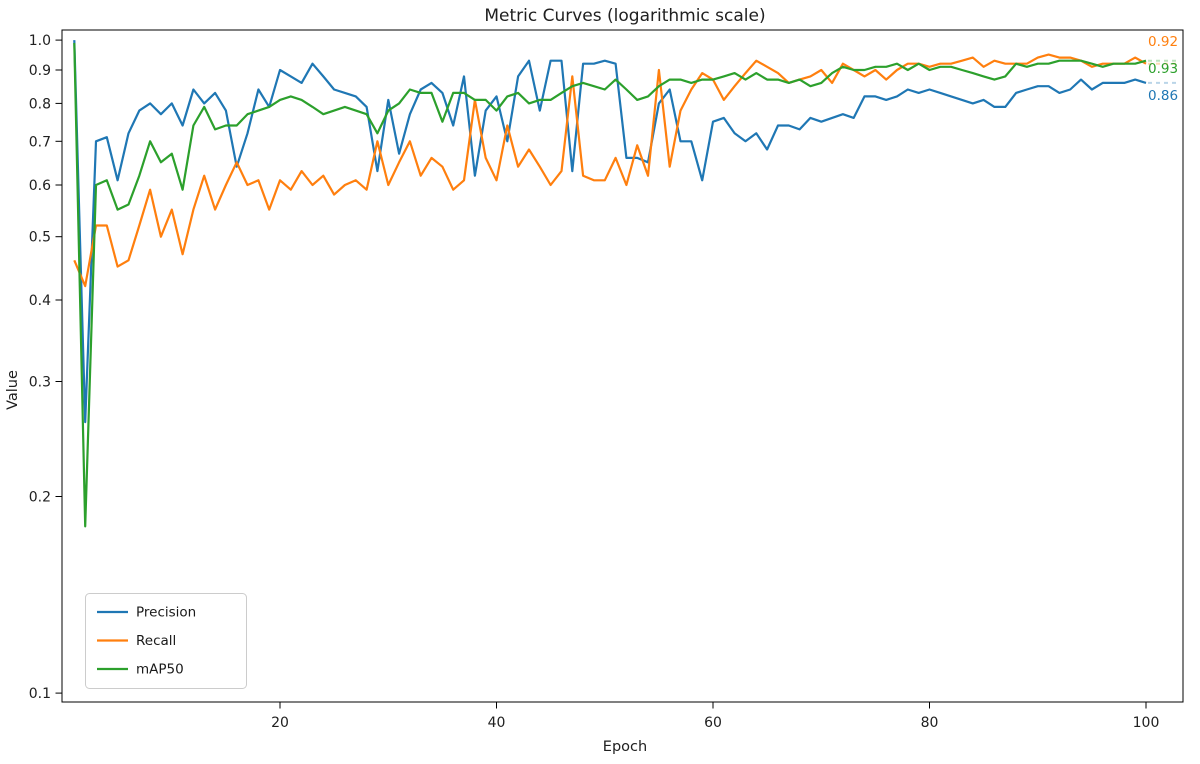 The height and width of the screenshot is (764, 1200). I want to click on annotation-precision: 0.86, so click(1163, 96).